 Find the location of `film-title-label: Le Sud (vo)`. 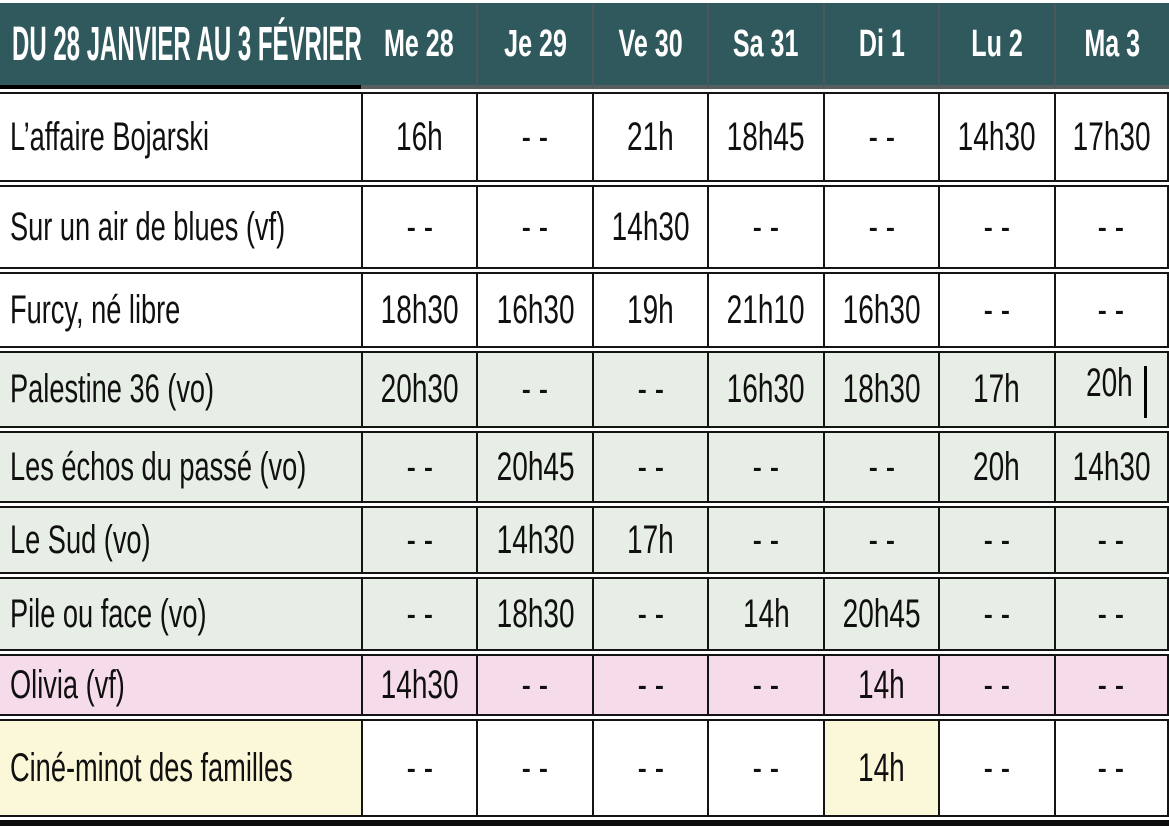

film-title-label: Le Sud (vo) is located at coordinates (80, 539).